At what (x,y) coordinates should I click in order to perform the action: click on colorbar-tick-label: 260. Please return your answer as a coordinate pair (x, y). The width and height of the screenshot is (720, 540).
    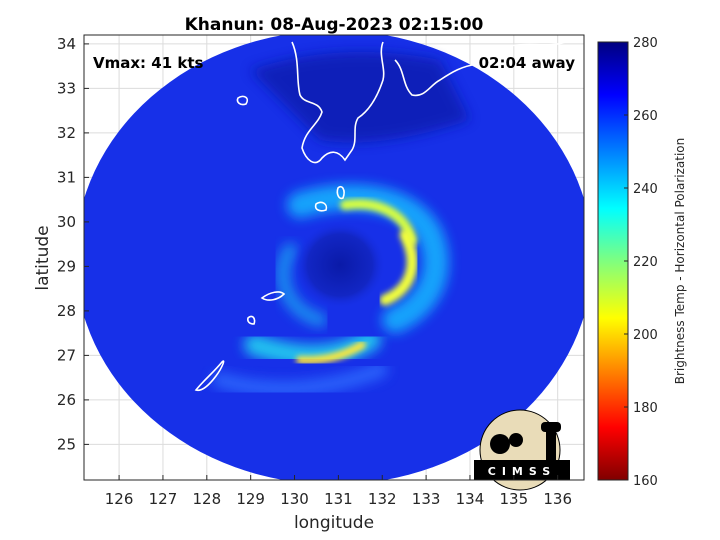
    Looking at the image, I should click on (645, 116).